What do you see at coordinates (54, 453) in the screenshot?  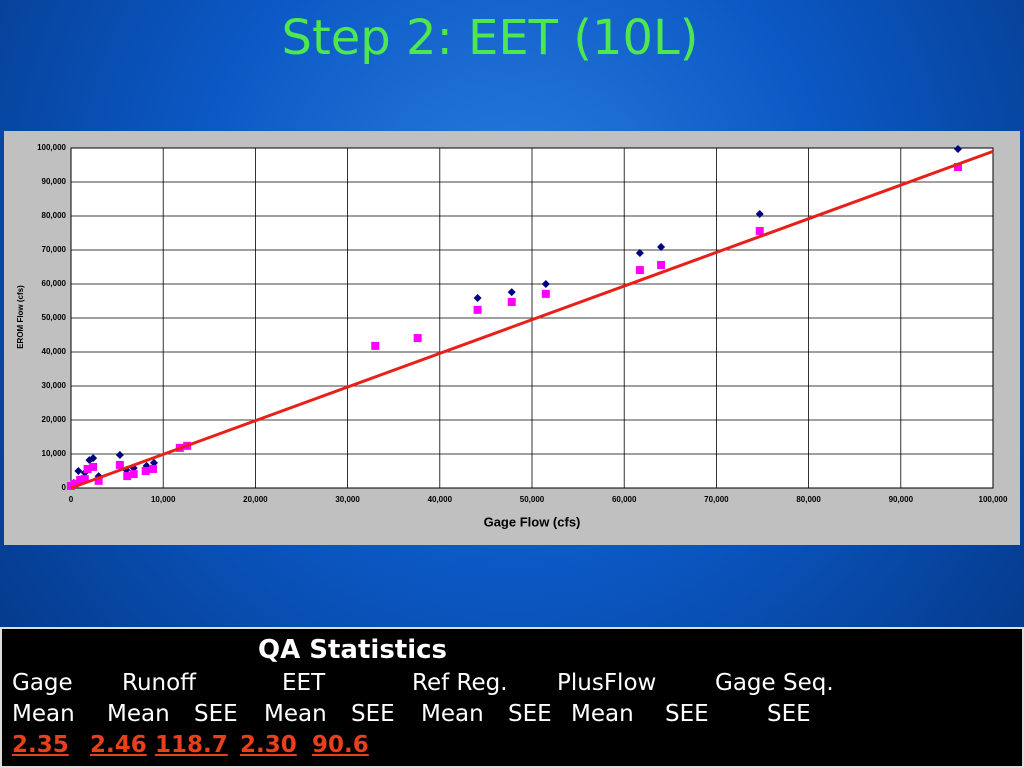 I see `y-tick-label: 10,000` at bounding box center [54, 453].